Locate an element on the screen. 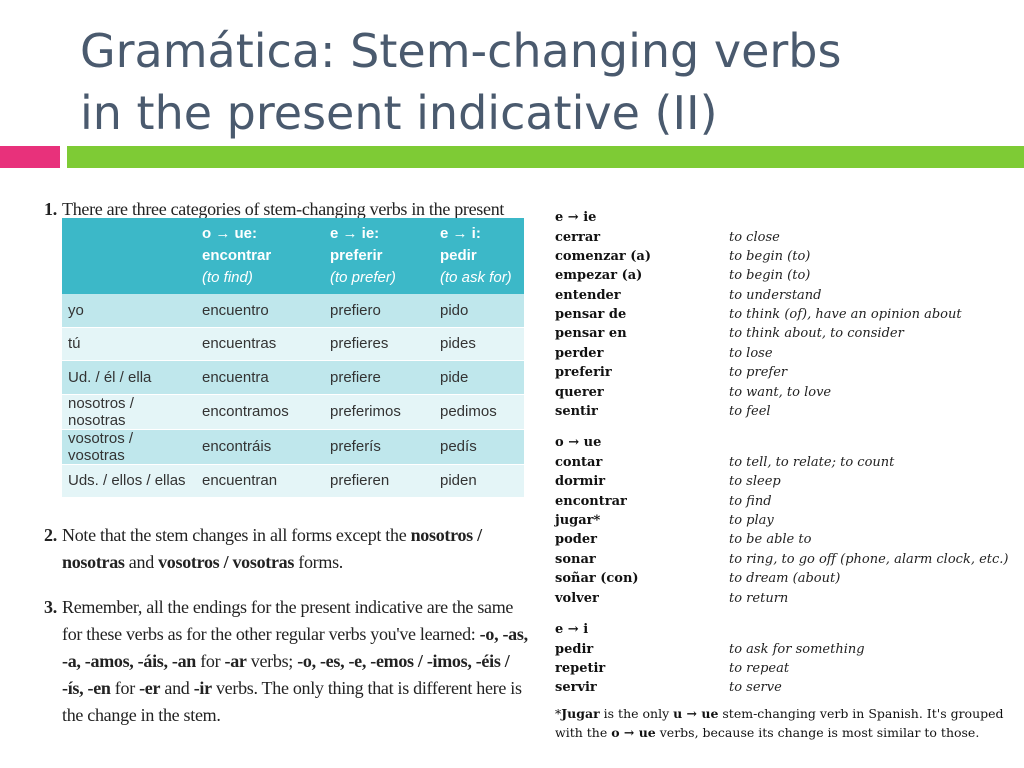 This screenshot has height=768, width=1024. accent-bar-pink is located at coordinates (30, 157).